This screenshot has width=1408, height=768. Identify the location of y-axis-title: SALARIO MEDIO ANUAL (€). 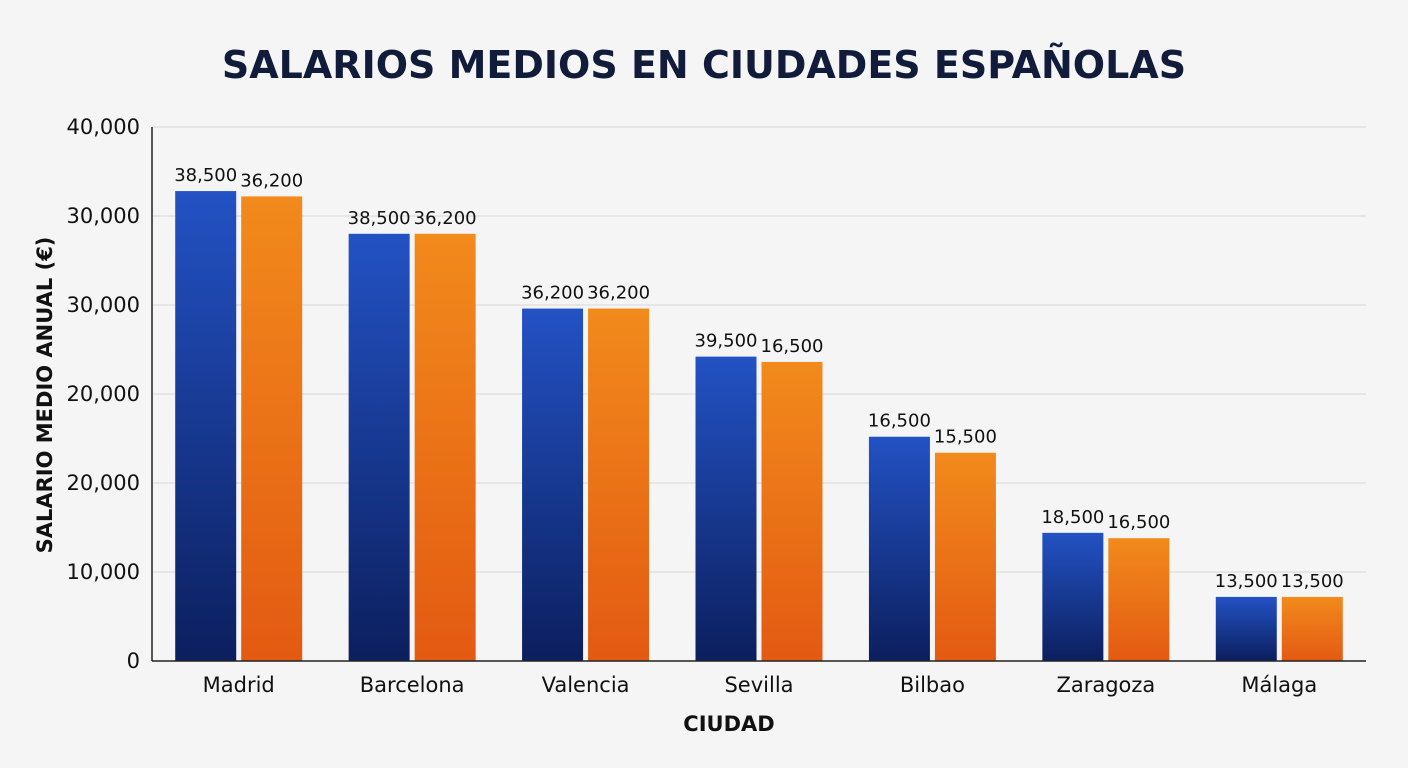
(45, 395).